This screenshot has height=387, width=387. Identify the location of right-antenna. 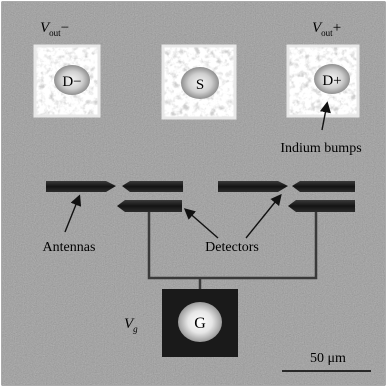
(253, 186).